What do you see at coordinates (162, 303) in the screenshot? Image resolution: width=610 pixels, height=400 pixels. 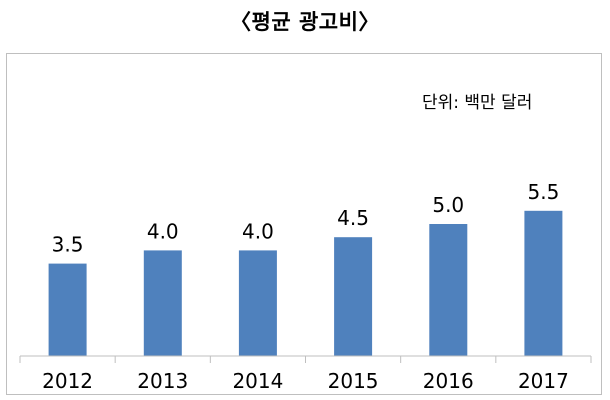 I see `bar-2013` at bounding box center [162, 303].